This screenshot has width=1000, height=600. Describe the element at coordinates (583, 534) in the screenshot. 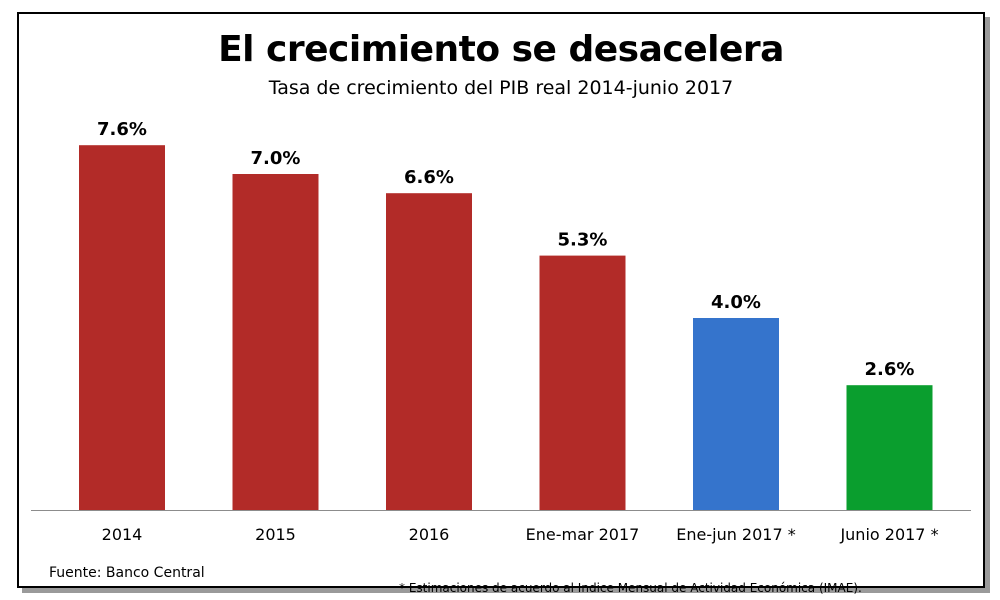

I see `x-tick-label: Ene-mar 2017` at that location.